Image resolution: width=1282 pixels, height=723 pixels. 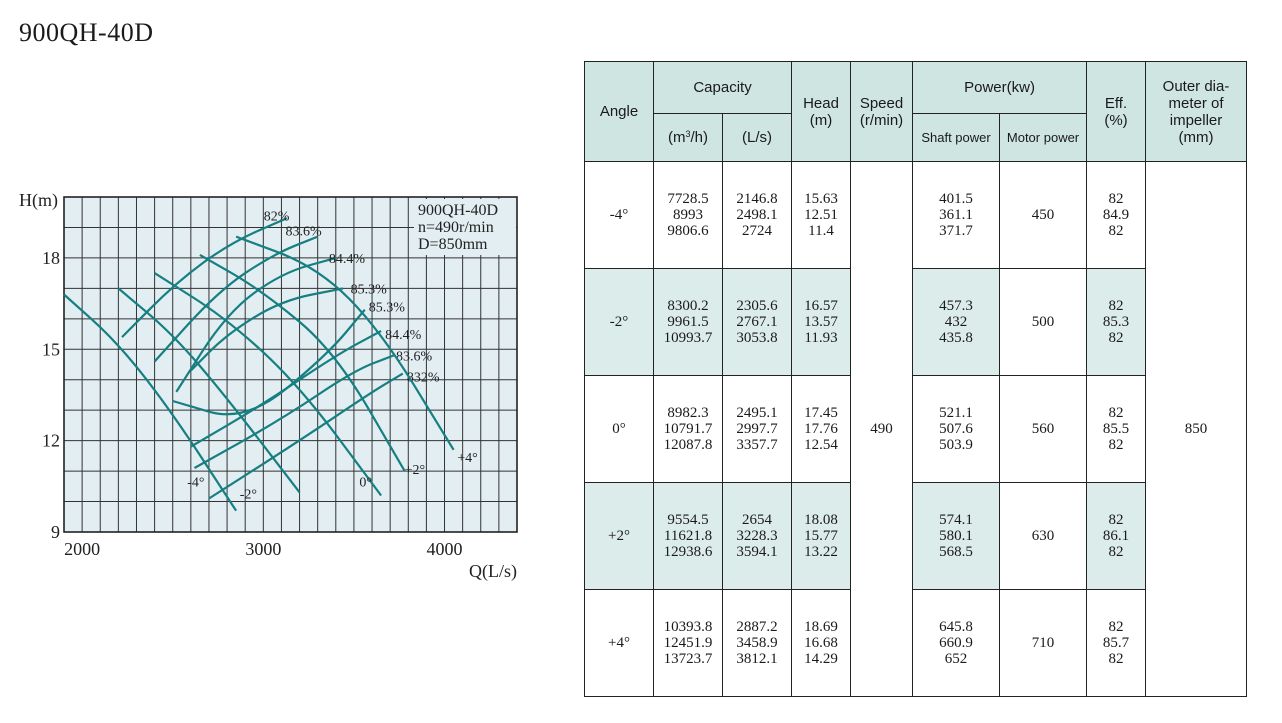 I want to click on m3h-value: 9961.5, so click(x=688, y=322).